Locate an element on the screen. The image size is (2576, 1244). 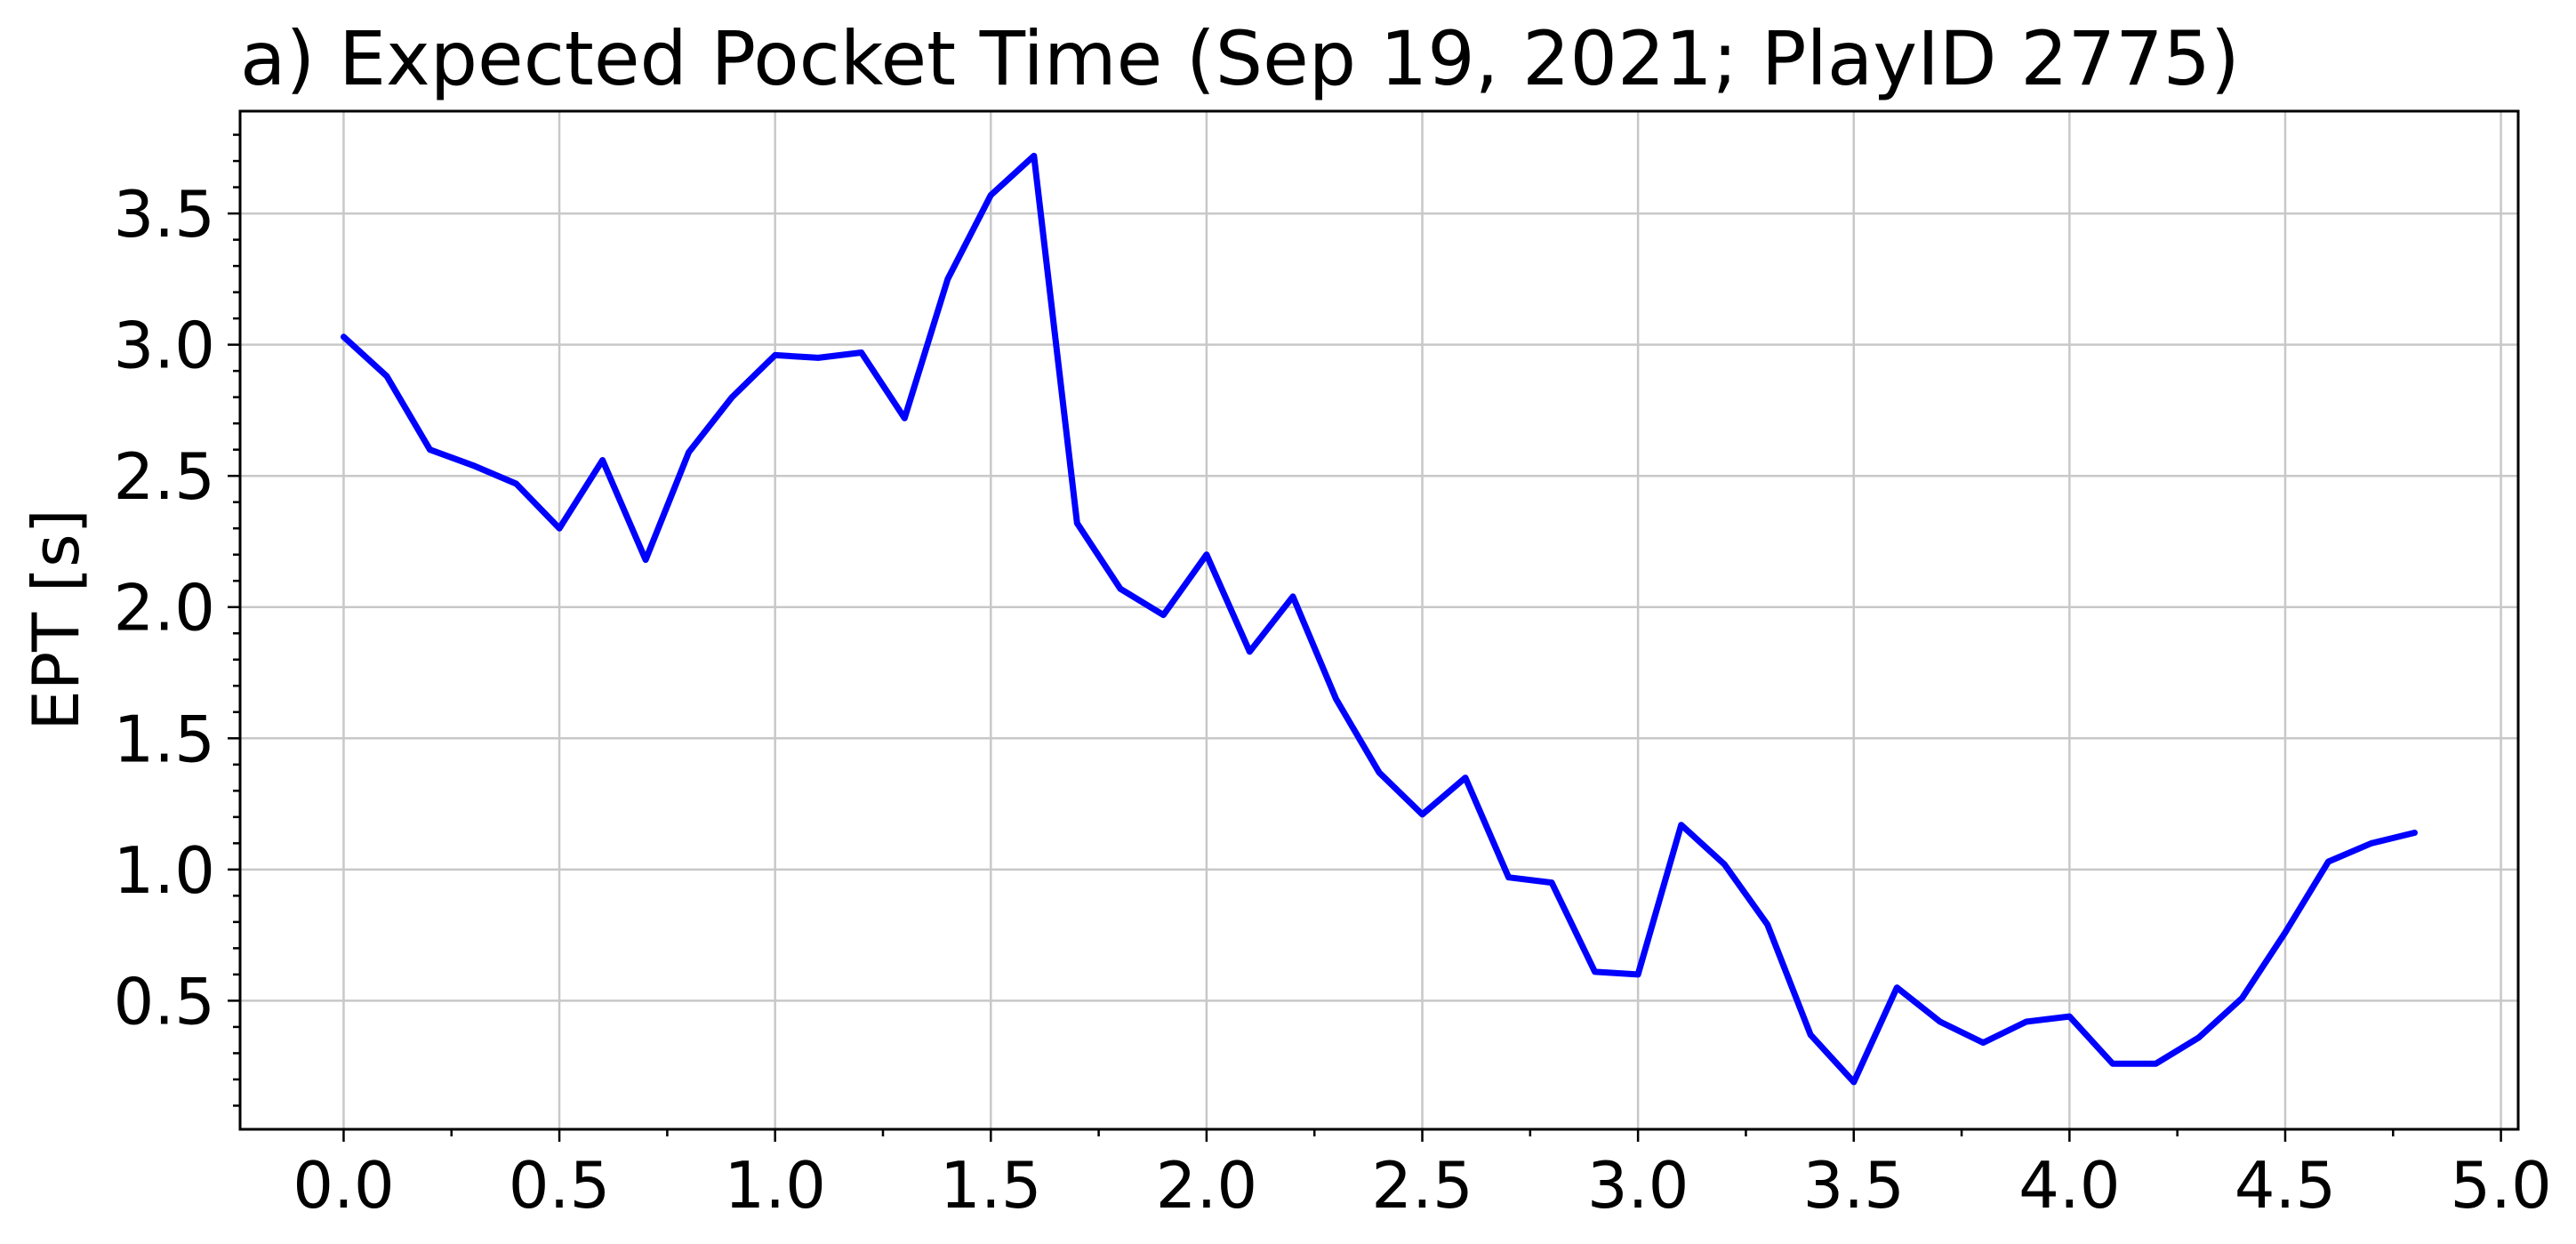
y-tick-label: 3.5 is located at coordinates (164, 214).